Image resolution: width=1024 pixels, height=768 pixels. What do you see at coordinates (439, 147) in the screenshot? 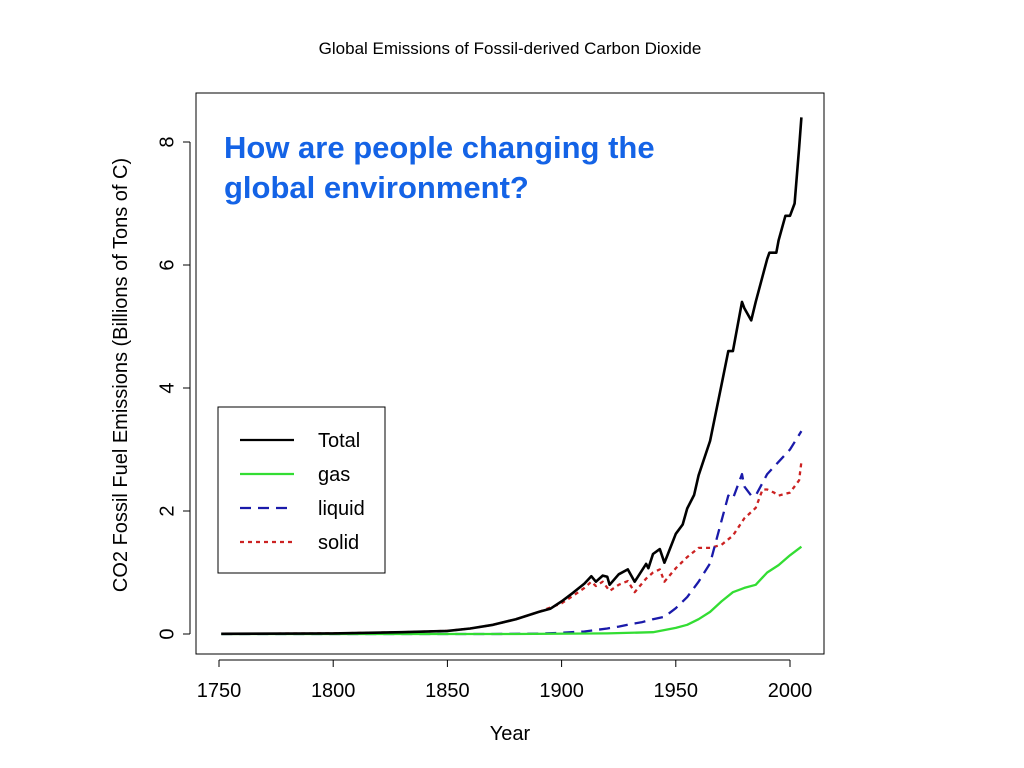
I see `overlay-line-1: How are people changing the` at bounding box center [439, 147].